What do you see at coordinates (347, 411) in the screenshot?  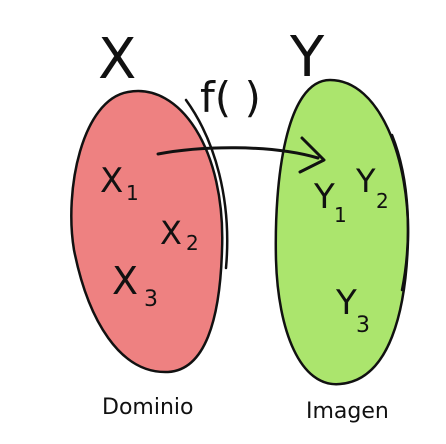 I see `codomain-caption: Imagen` at bounding box center [347, 411].